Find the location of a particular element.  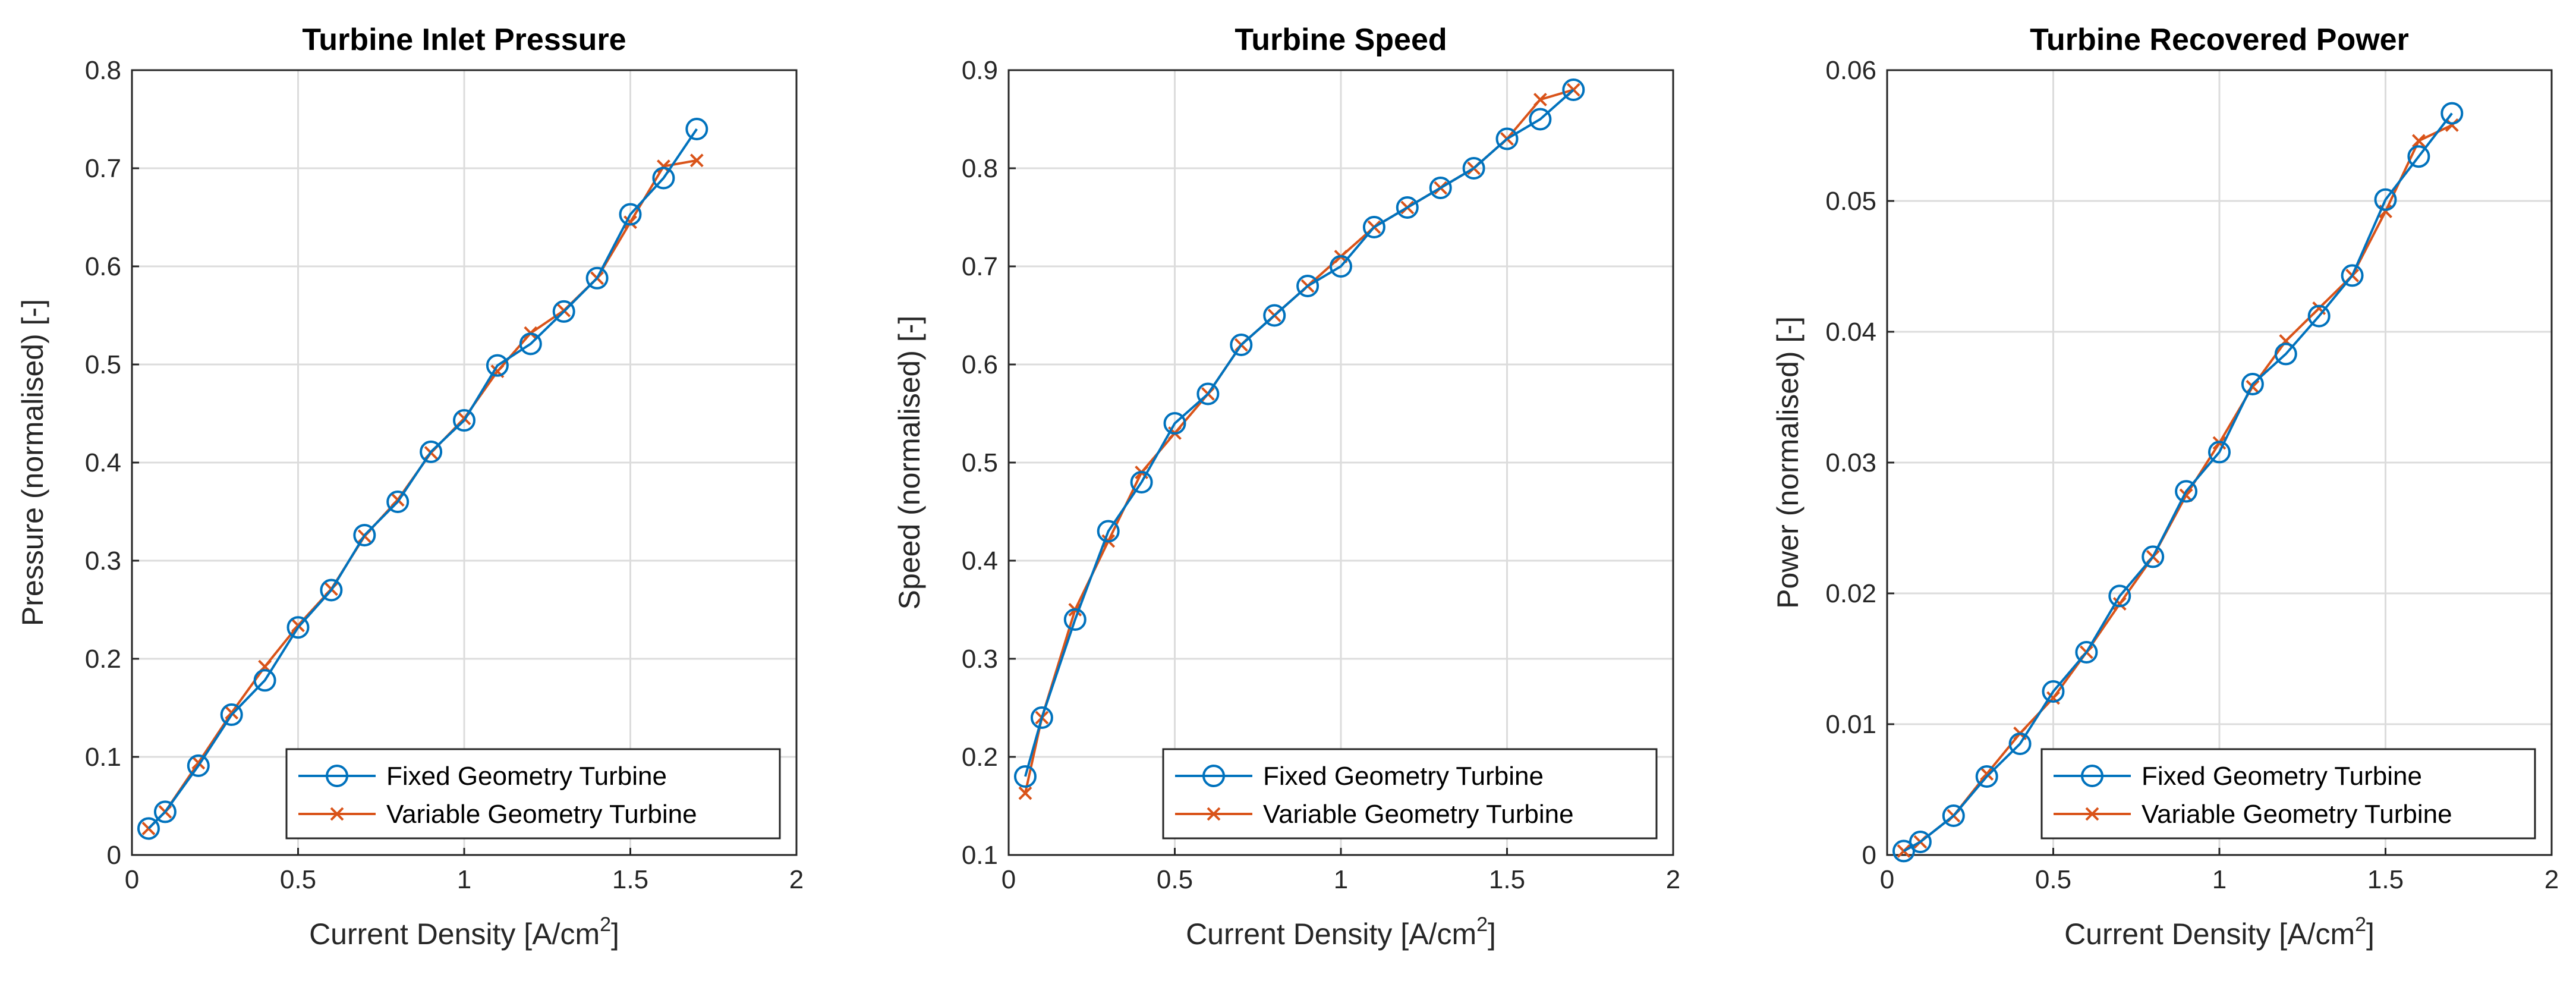

legend-item: Fixed Geometry Turbine is located at coordinates (482, 776).